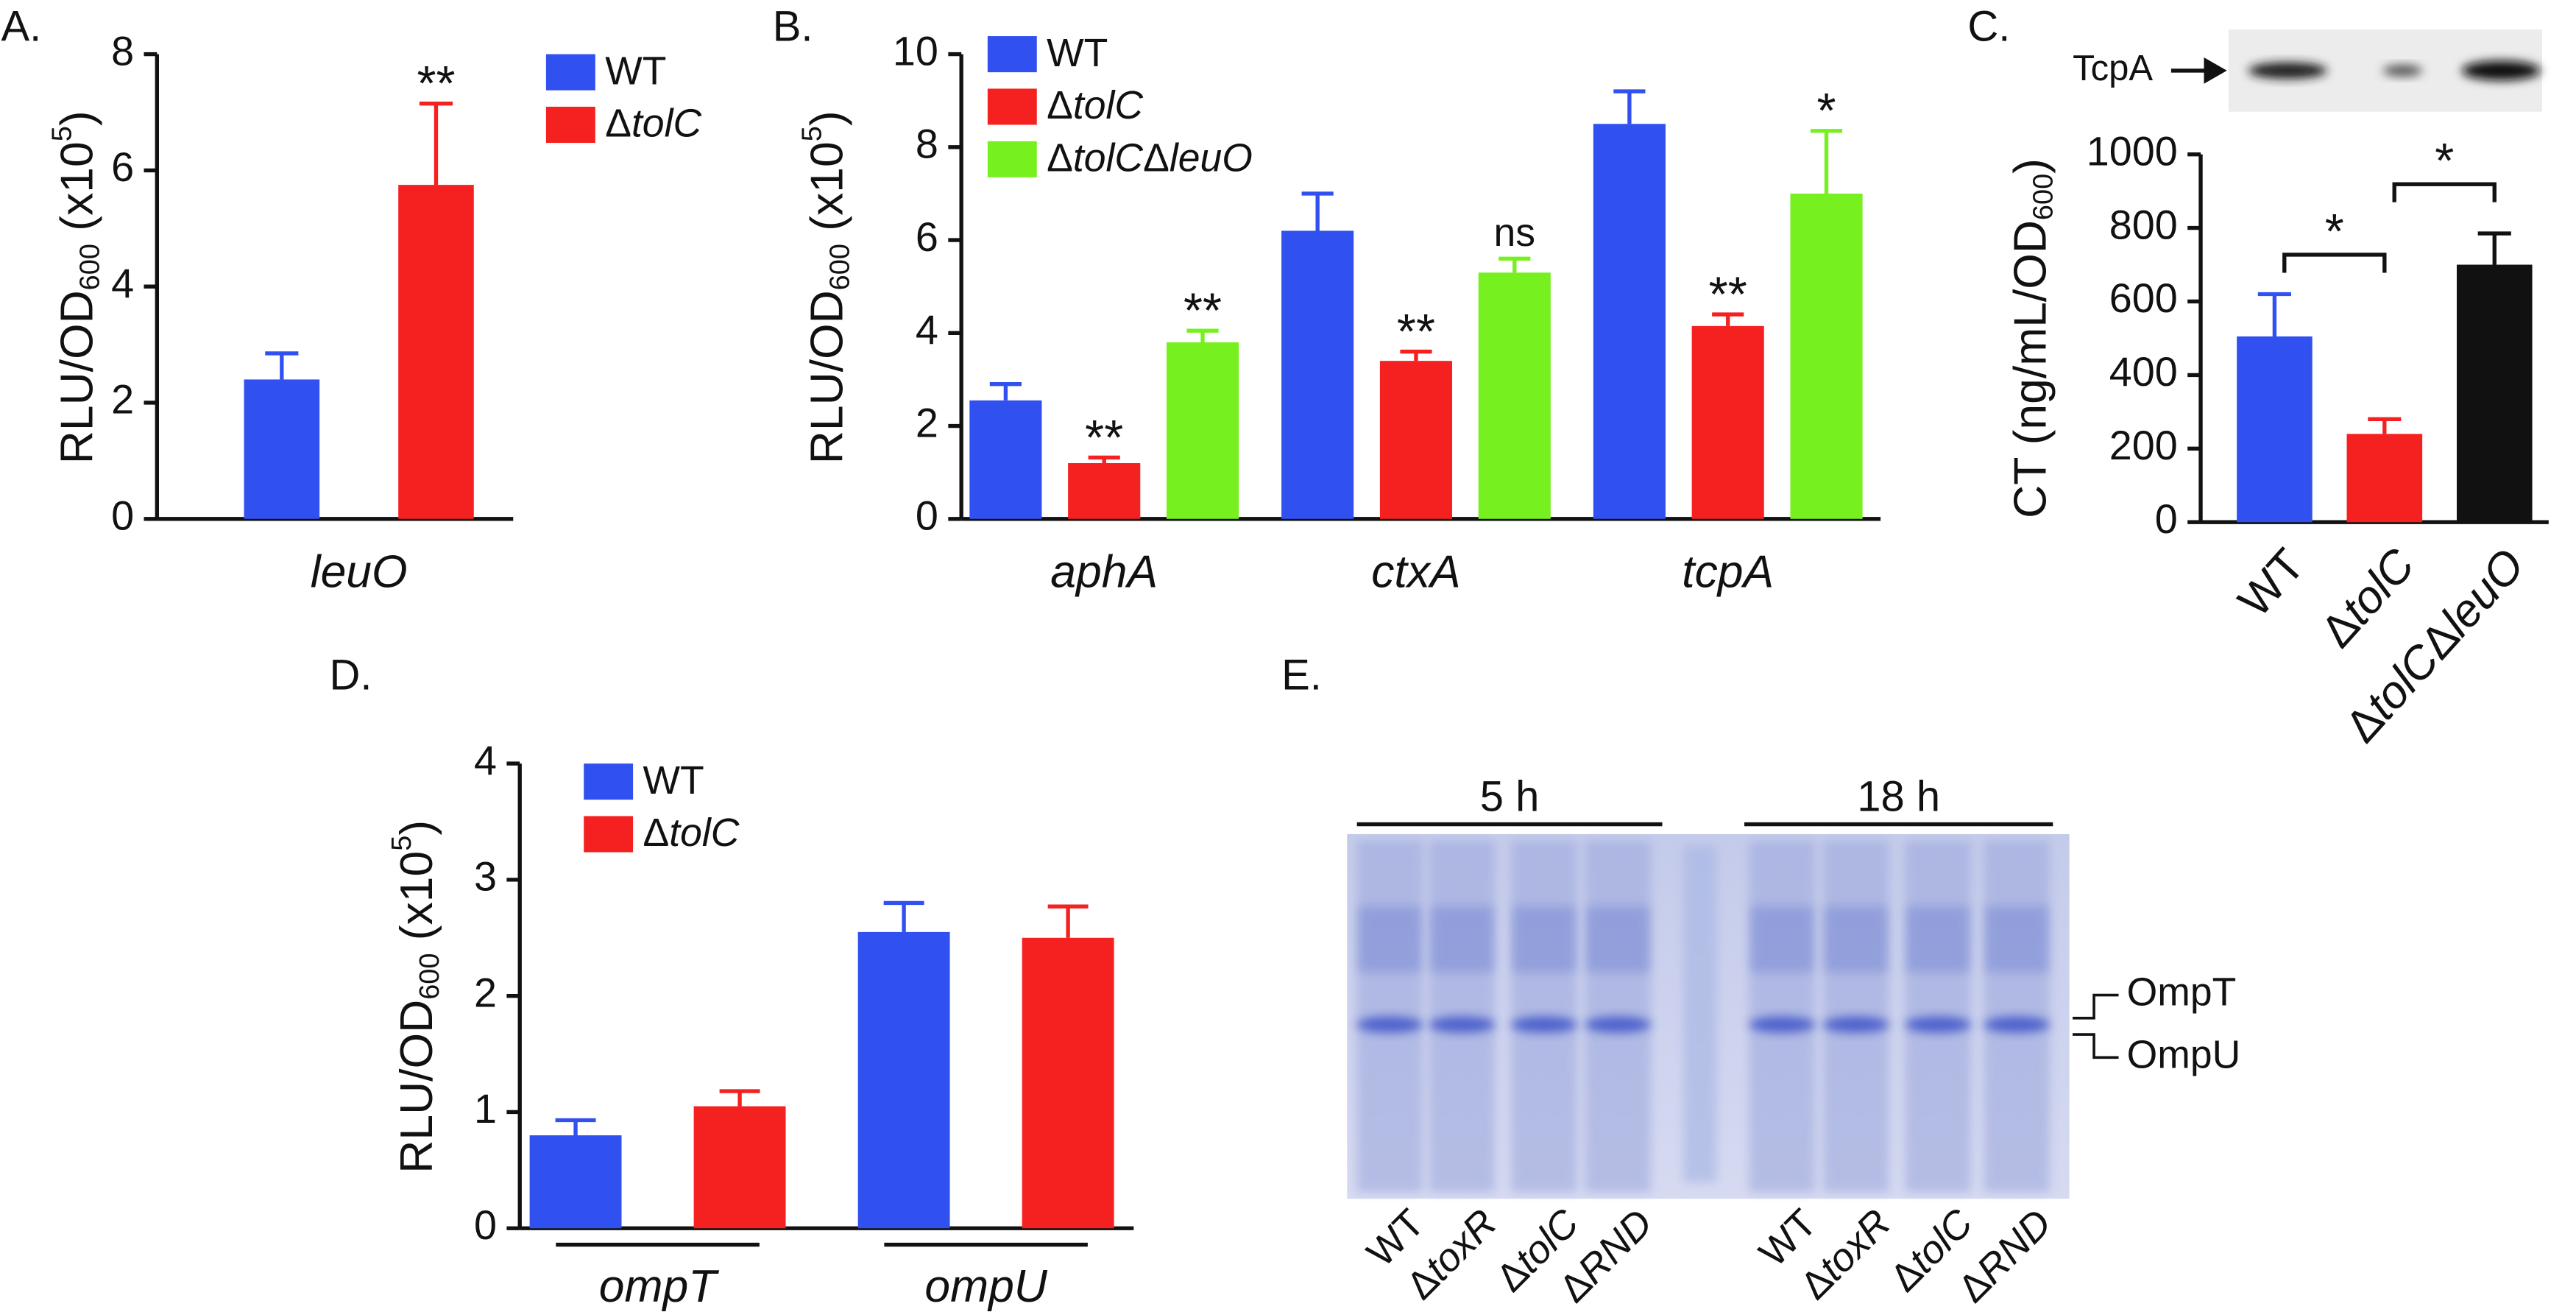 The width and height of the screenshot is (2576, 1312). Describe the element at coordinates (485, 877) in the screenshot. I see `y-tick-label: 3` at that location.